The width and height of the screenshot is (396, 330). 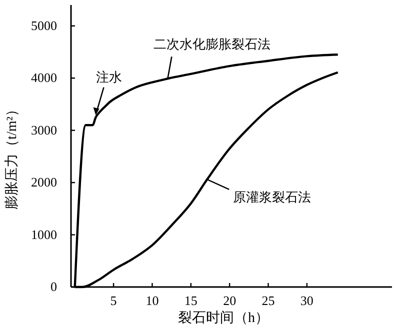 What do you see at coordinates (53, 286) in the screenshot?
I see `y-tick-label: 0` at bounding box center [53, 286].